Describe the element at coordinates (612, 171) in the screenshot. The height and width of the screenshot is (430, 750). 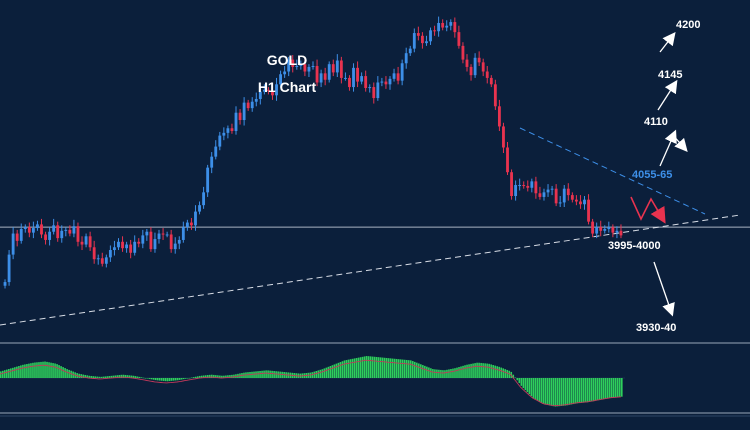
I see `resistance-trendline` at that location.